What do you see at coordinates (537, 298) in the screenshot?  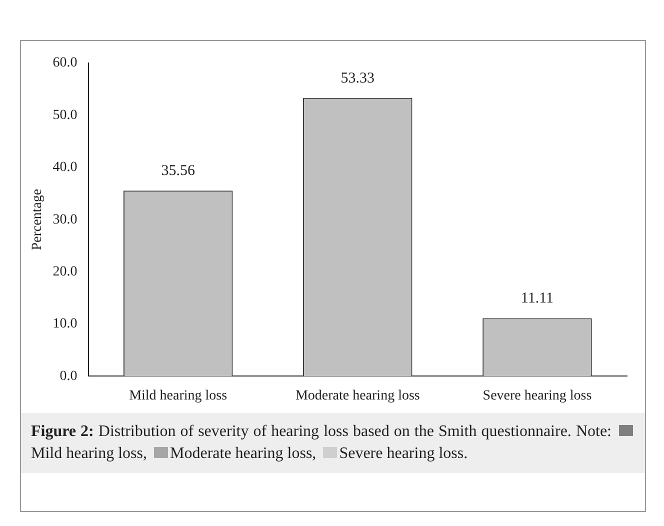 I see `data-label: 11.11` at bounding box center [537, 298].